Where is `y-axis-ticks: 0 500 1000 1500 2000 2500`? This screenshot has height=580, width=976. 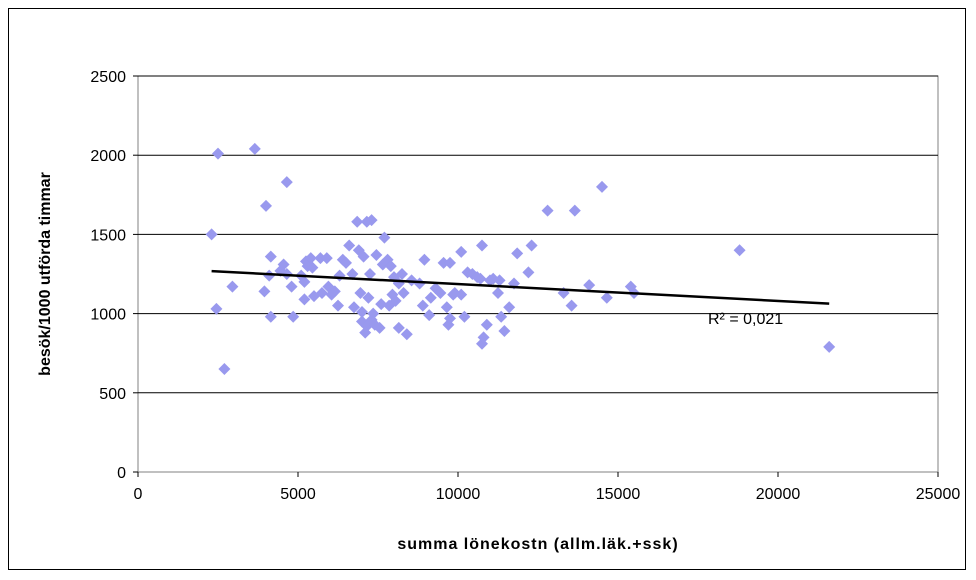 y-axis-ticks: 0 500 1000 1500 2000 2500 is located at coordinates (114, 275).